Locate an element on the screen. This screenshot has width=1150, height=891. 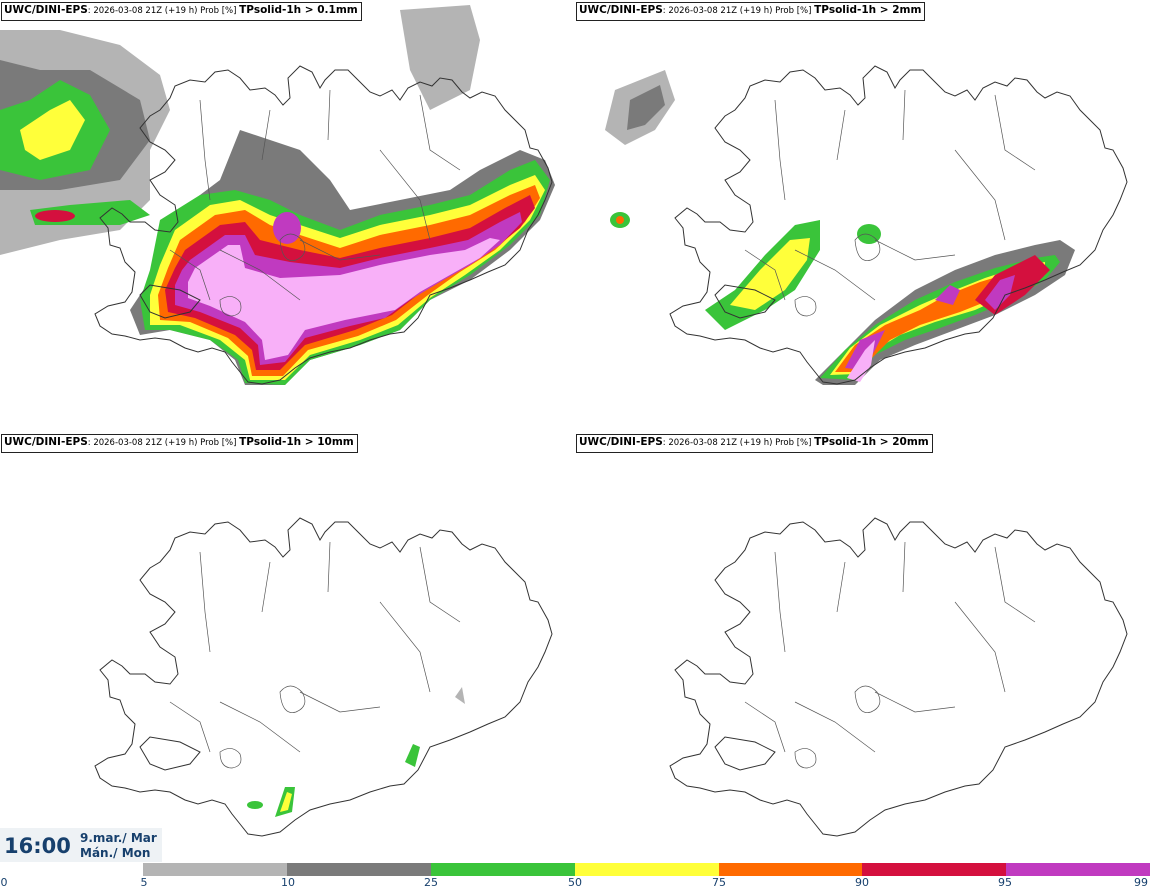
map-10mm is located at coordinates (323, 677).